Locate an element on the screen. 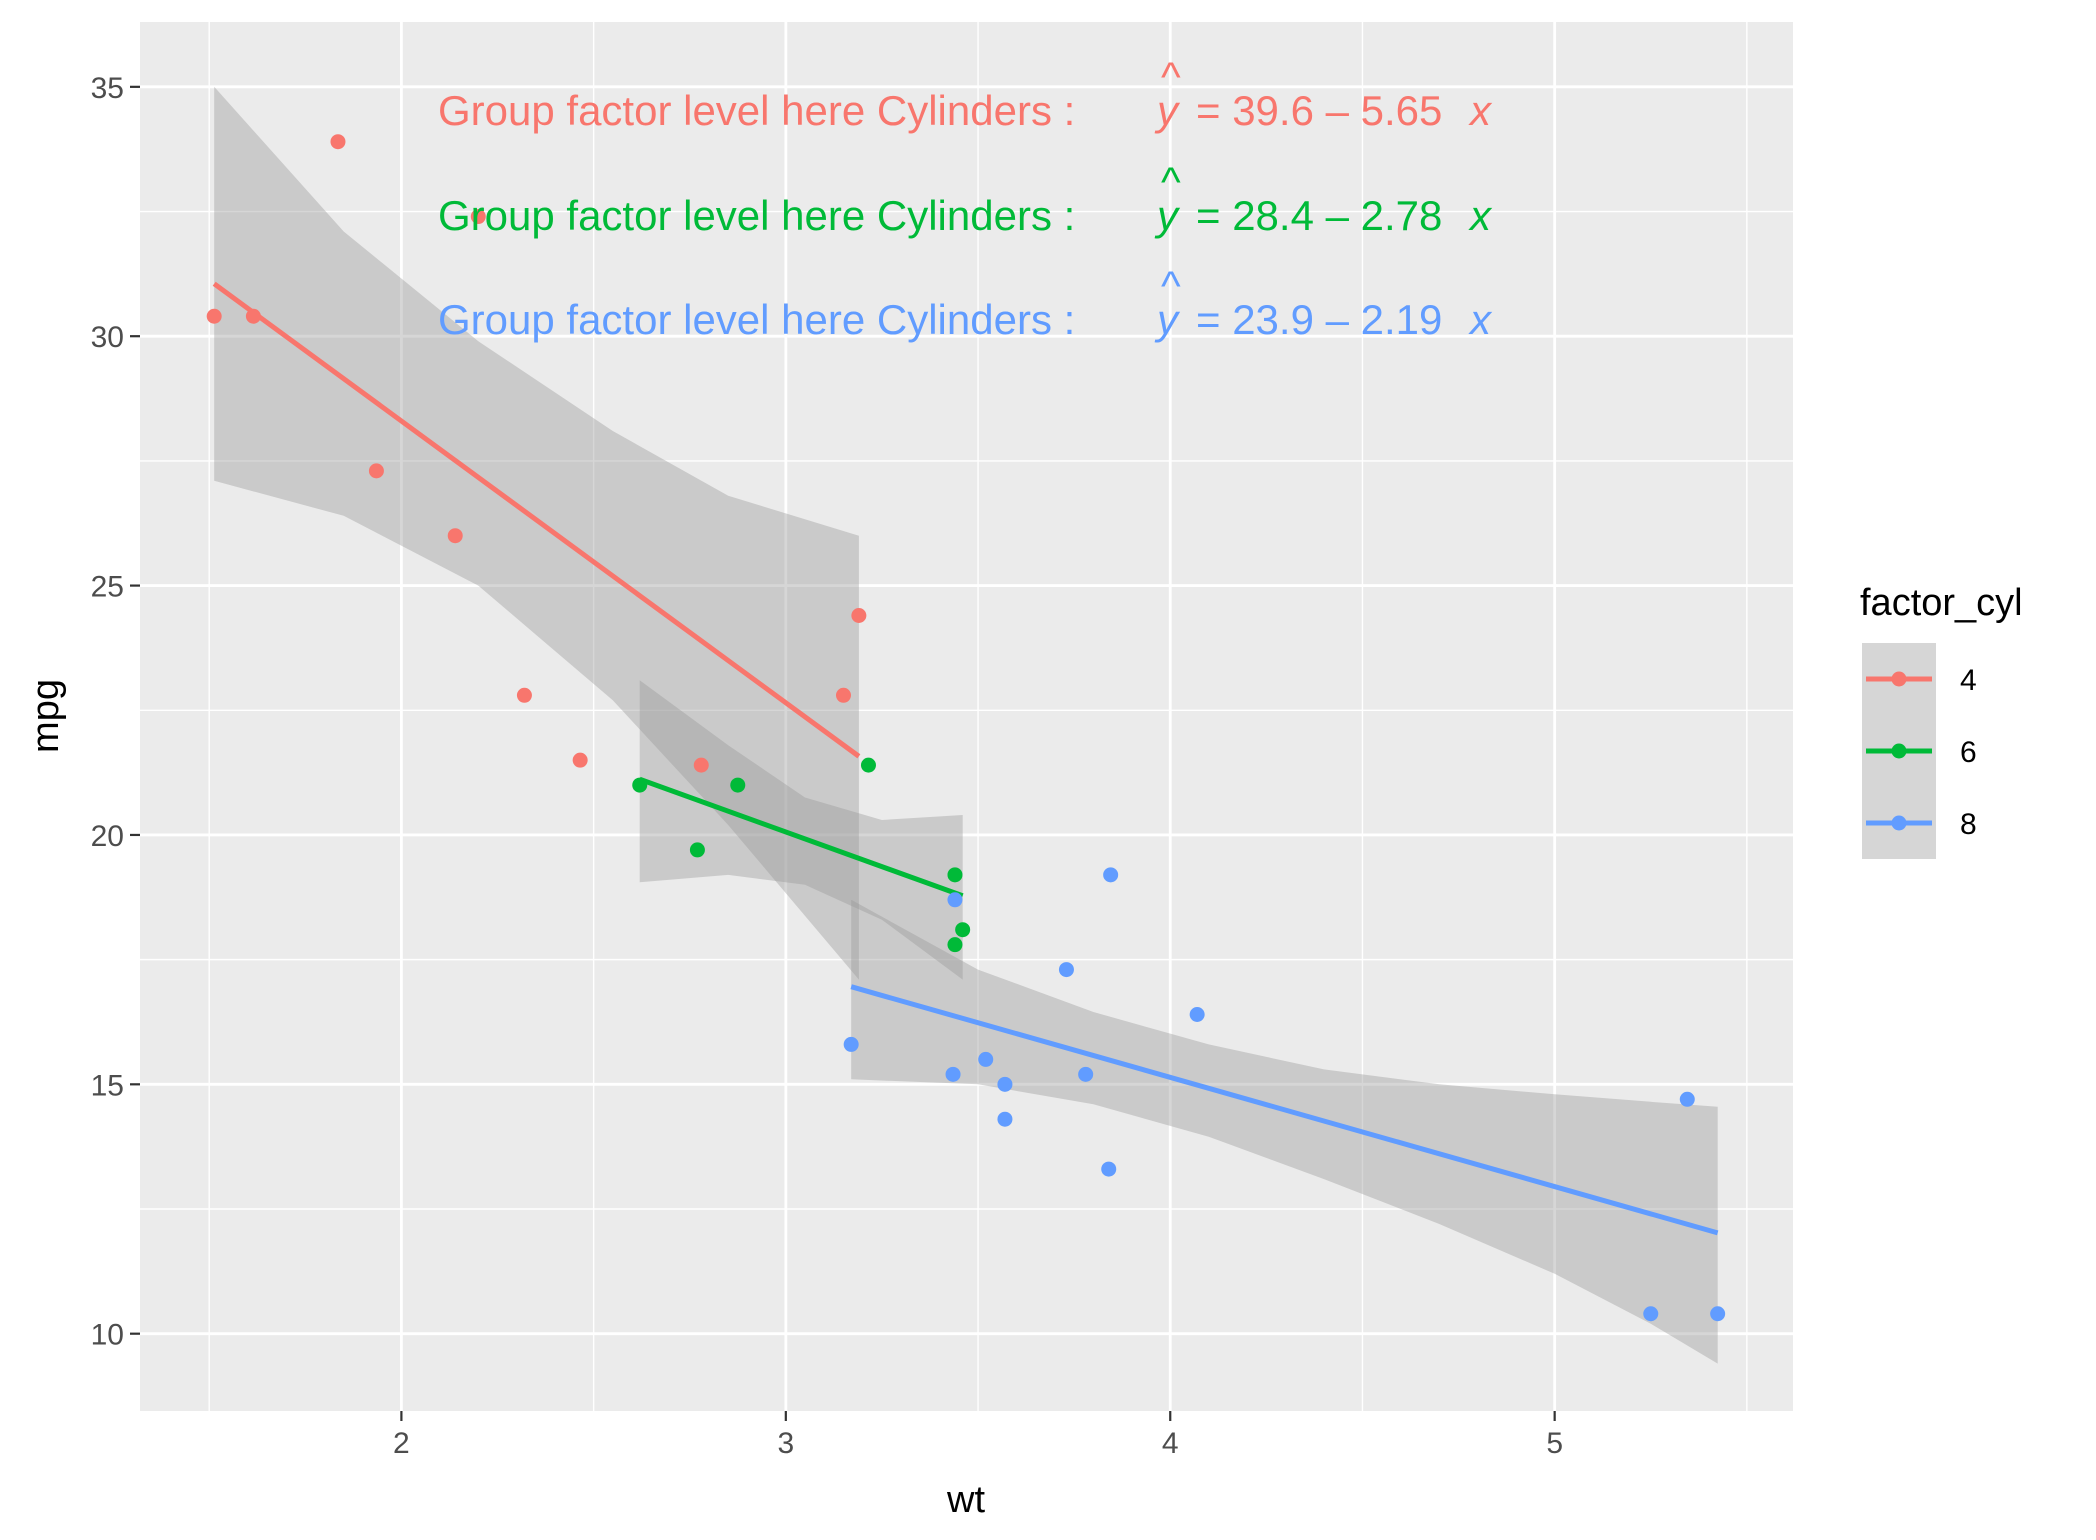  y-tick-label: 20 is located at coordinates (107, 836).